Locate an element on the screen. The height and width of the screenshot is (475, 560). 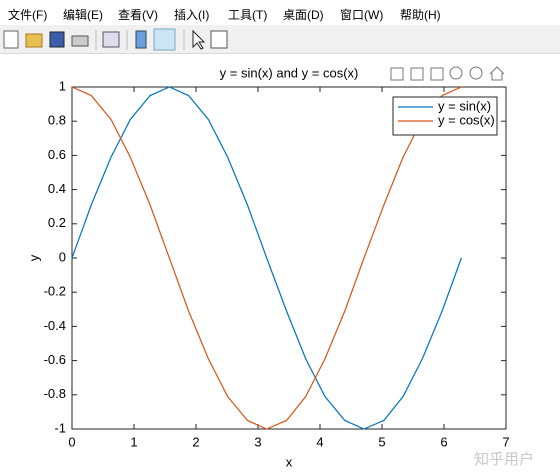
y-tick-label: 1 is located at coordinates (62, 85).